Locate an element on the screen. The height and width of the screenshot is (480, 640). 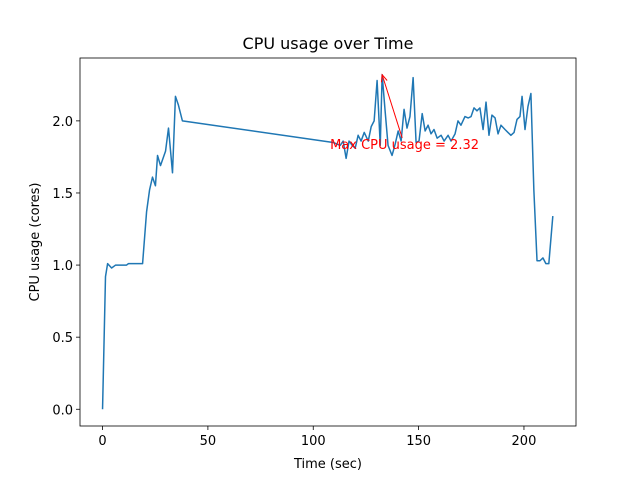
y-tick-label: 1.0 is located at coordinates (62, 266).